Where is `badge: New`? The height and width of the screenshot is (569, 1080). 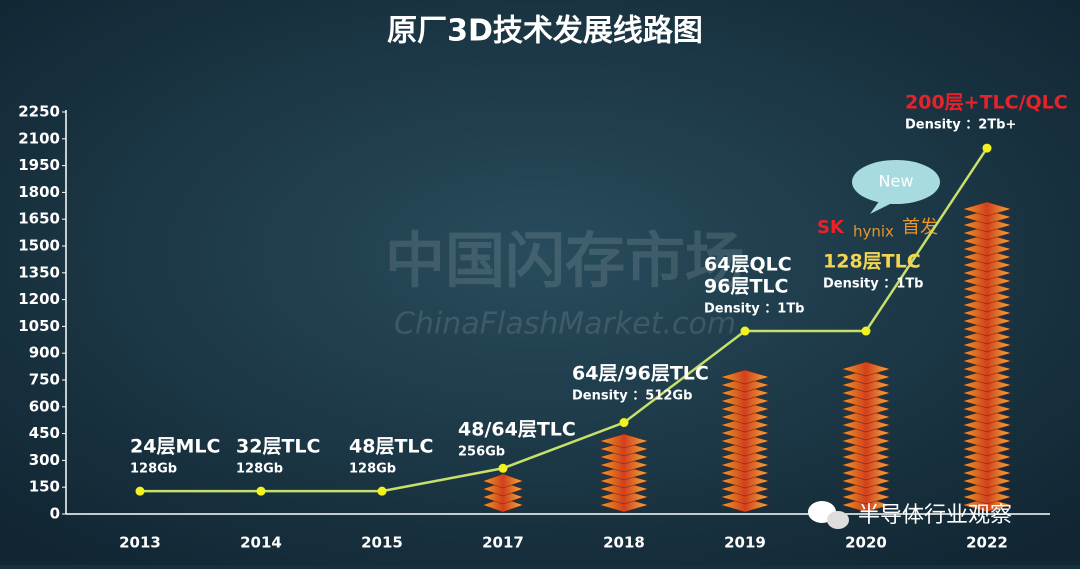
badge: New is located at coordinates (896, 181).